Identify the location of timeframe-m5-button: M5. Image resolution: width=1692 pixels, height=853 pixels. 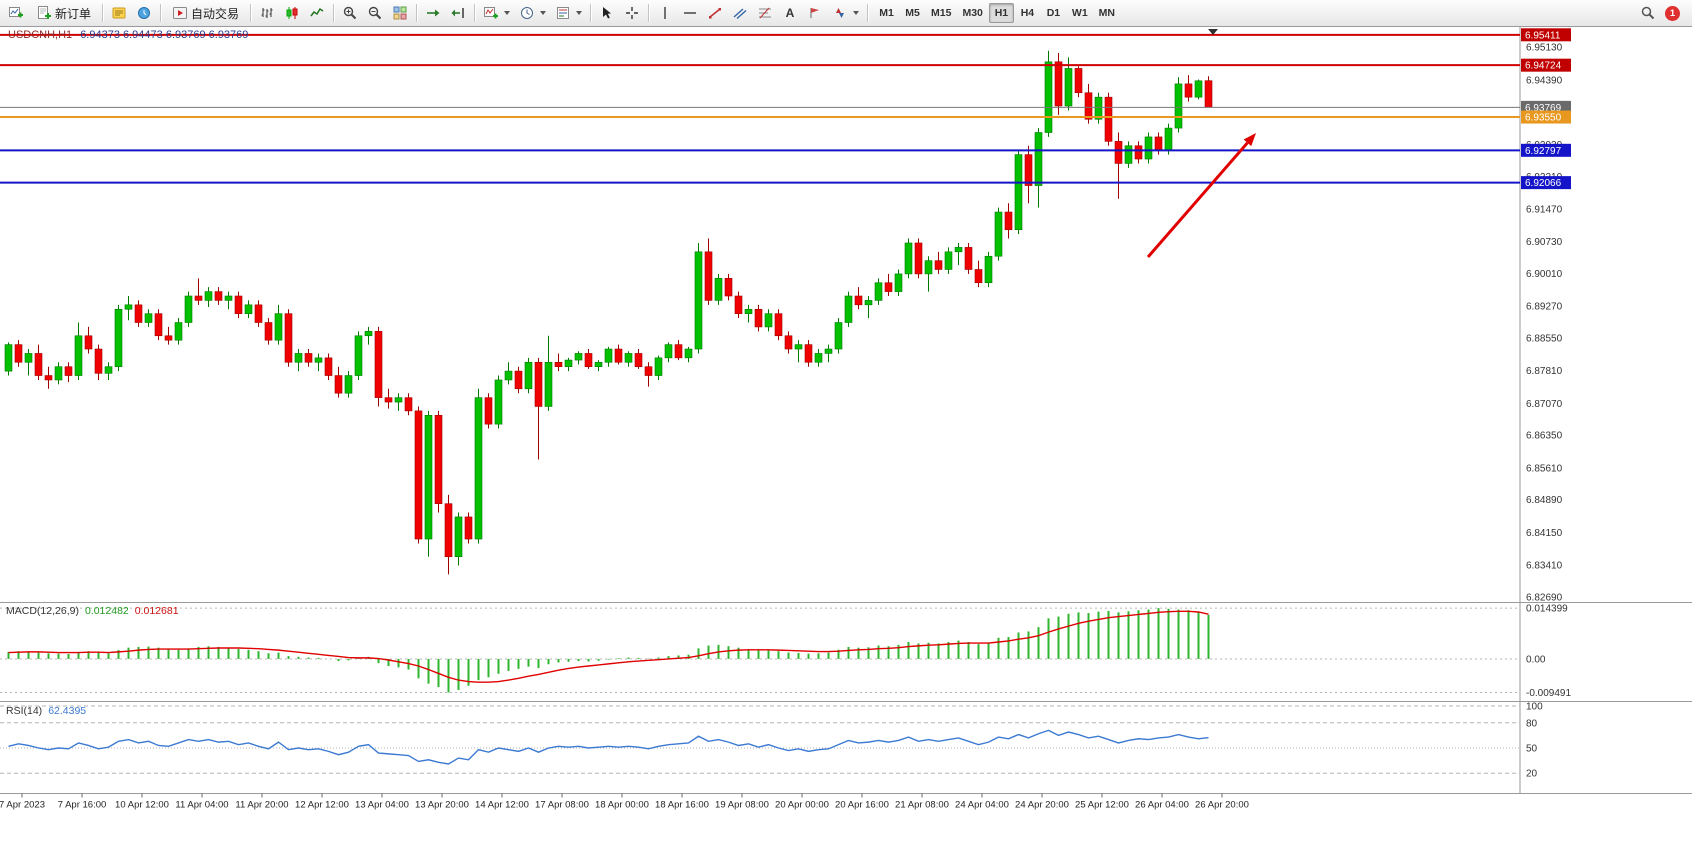
(912, 13).